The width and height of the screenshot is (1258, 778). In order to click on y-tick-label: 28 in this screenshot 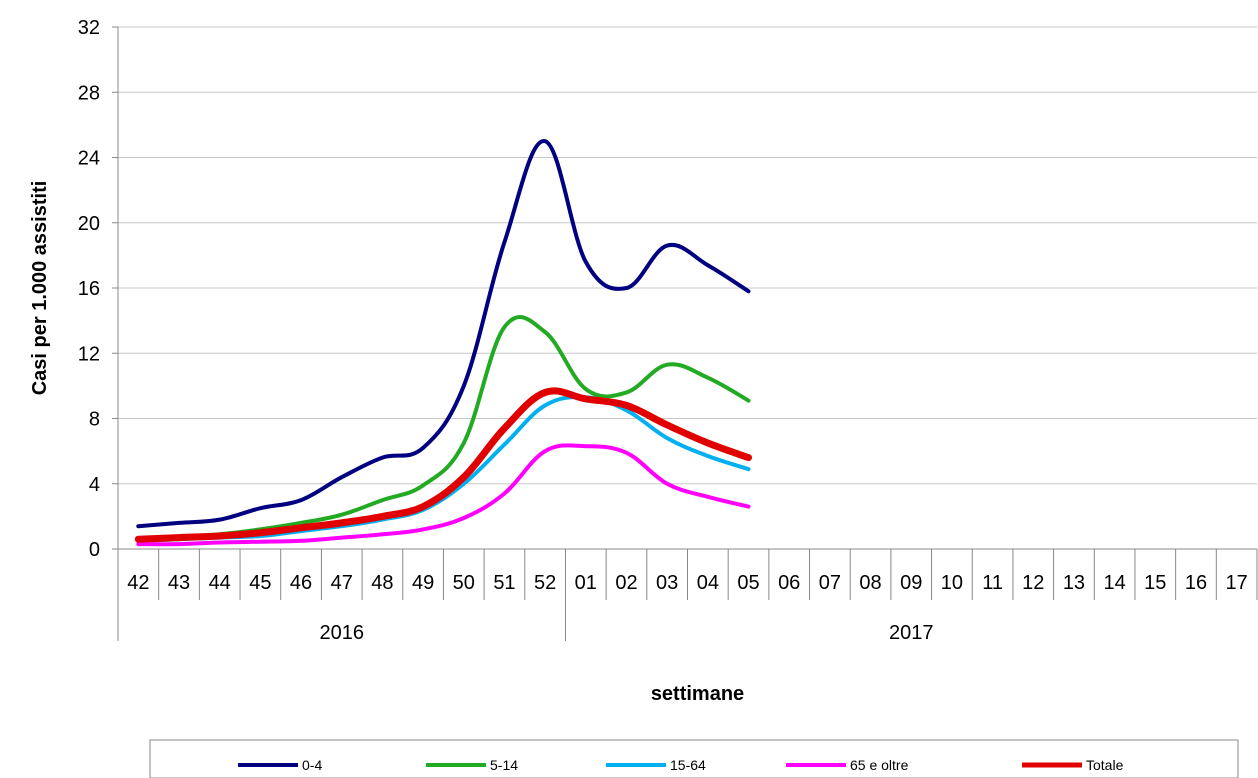, I will do `click(89, 93)`.